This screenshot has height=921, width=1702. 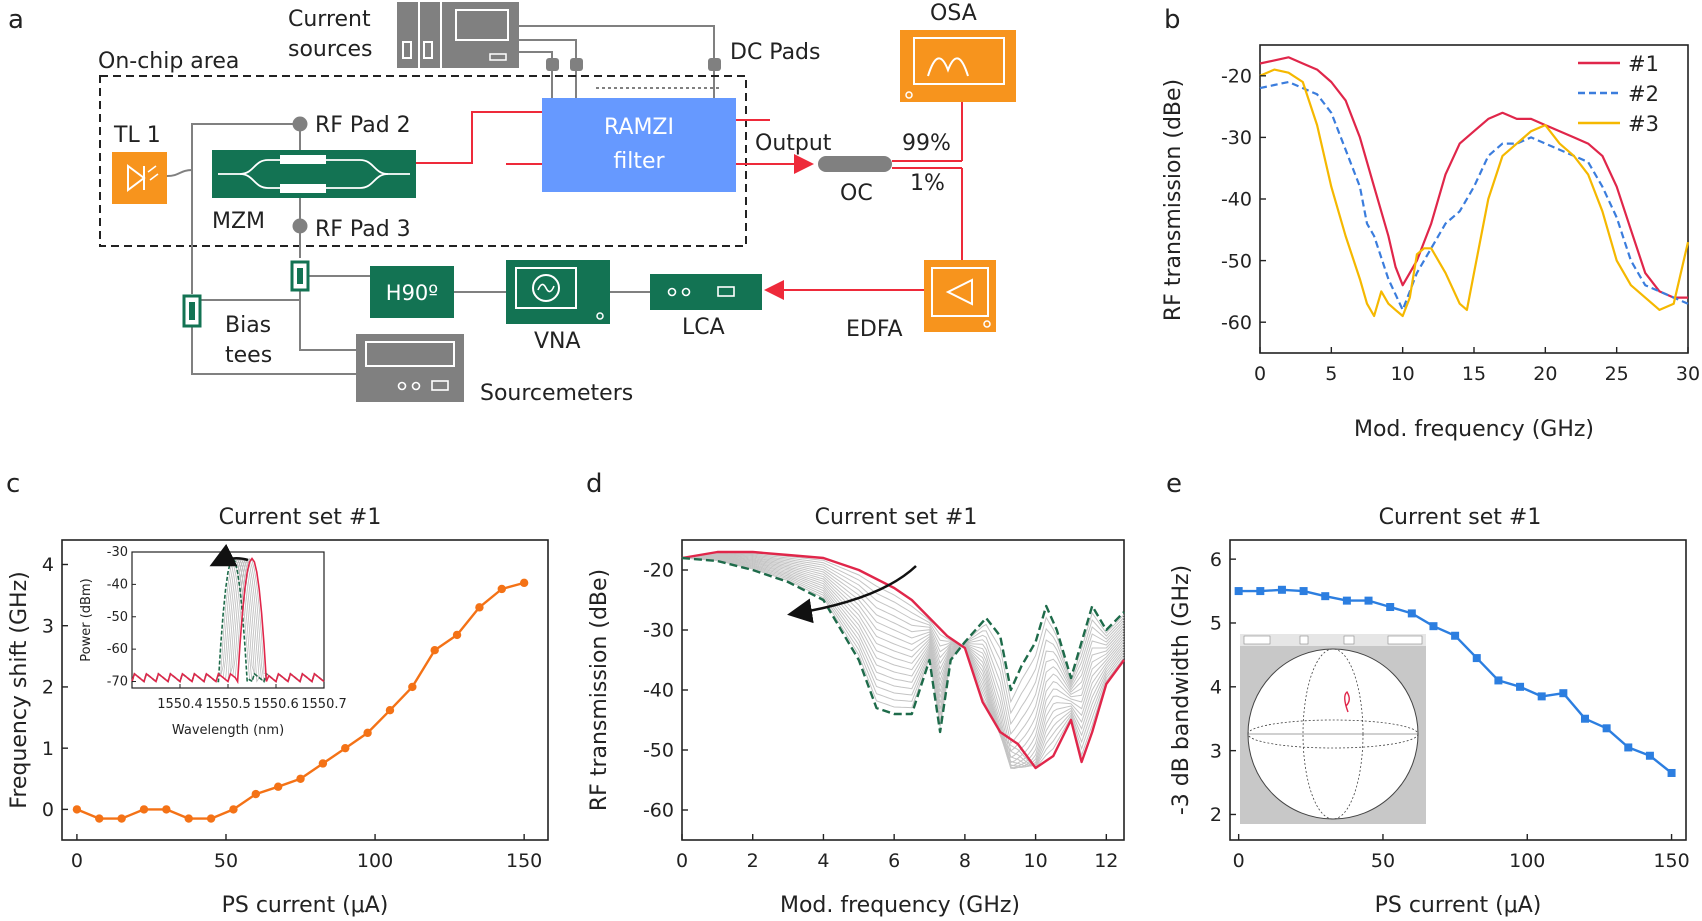 I want to click on split-1-label: 1%, so click(x=927, y=183).